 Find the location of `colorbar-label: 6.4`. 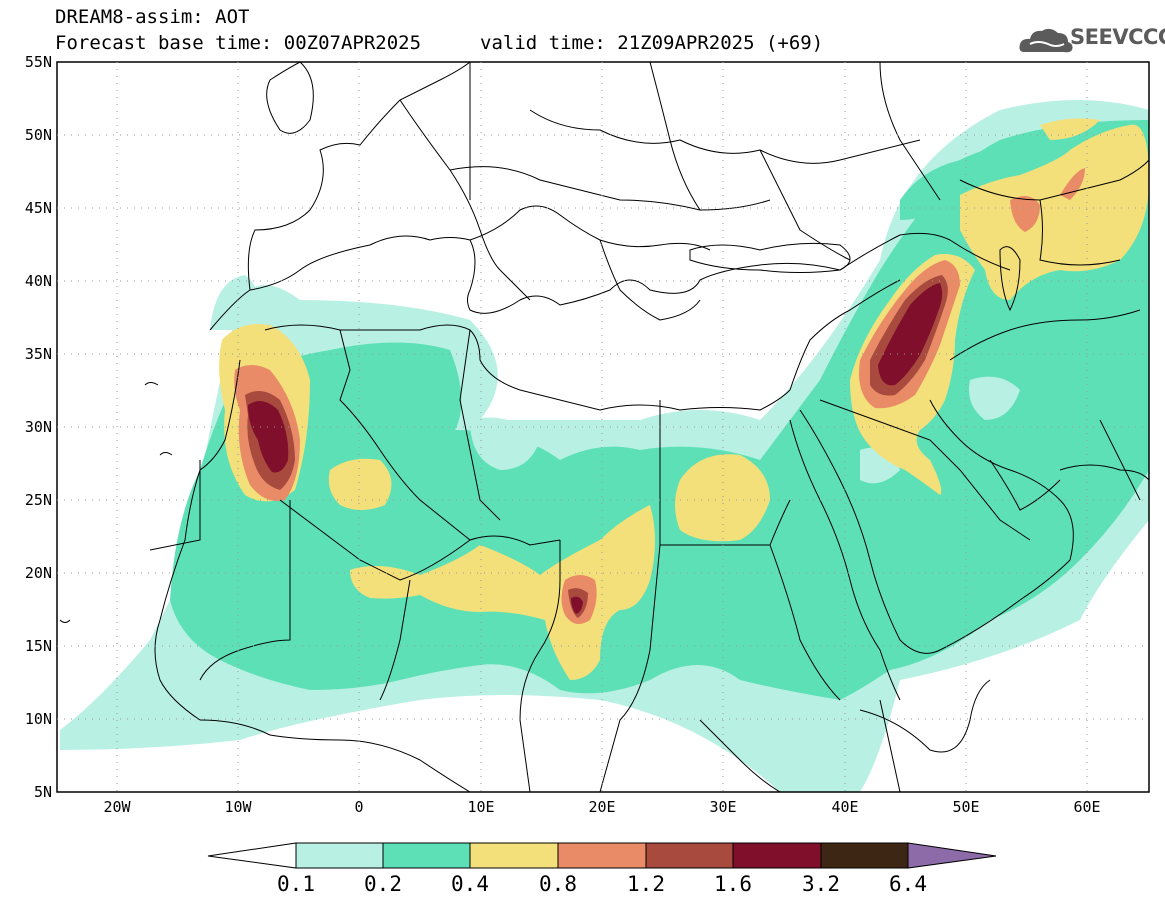

colorbar-label: 6.4 is located at coordinates (908, 884).